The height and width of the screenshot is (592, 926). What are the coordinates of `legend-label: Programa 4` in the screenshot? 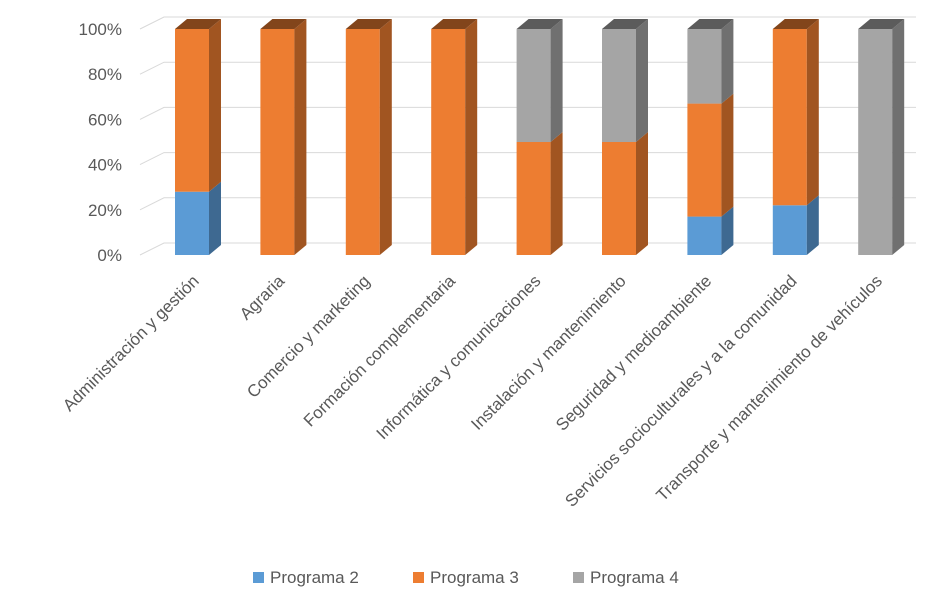 It's located at (634, 577).